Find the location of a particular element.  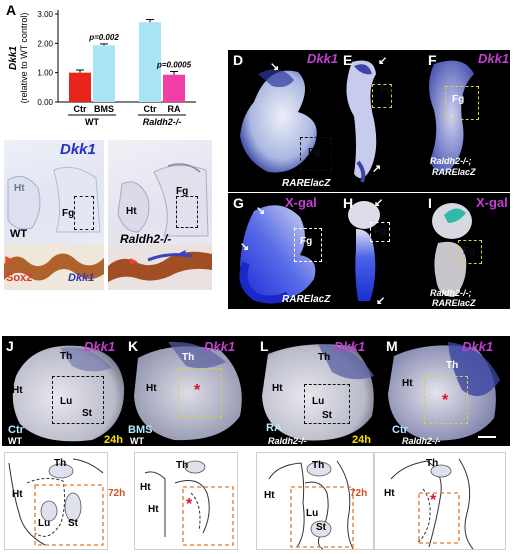

tissue-outline-raldh is located at coordinates (163, 200).